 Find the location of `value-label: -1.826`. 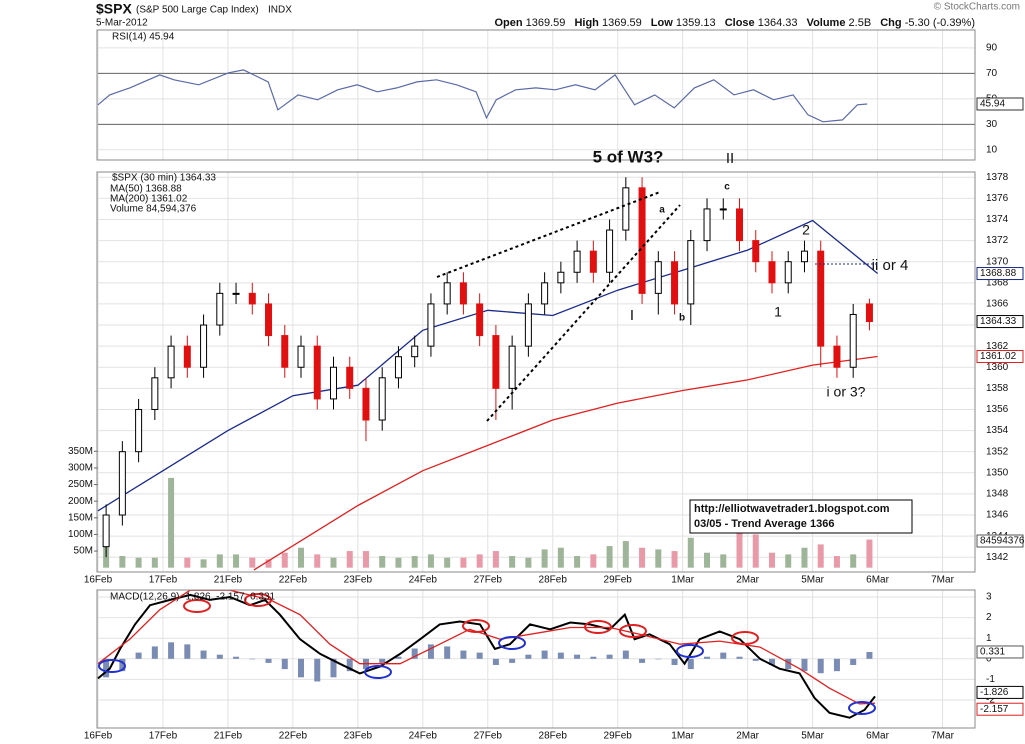

value-label: -1.826 is located at coordinates (994, 692).